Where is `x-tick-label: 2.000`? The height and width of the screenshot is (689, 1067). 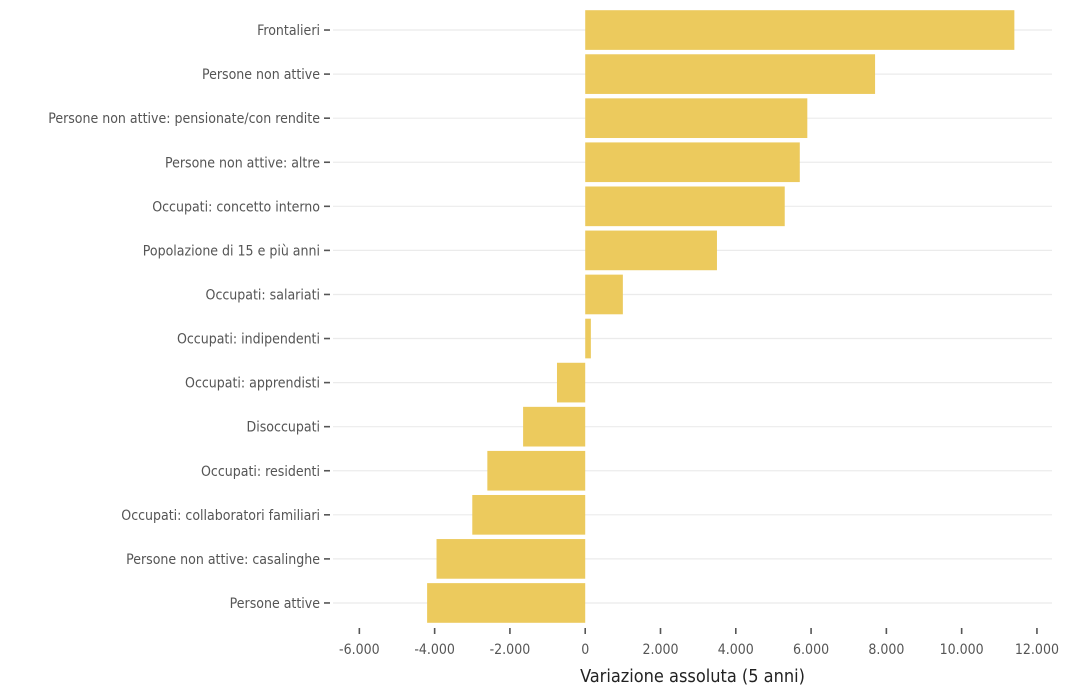 x-tick-label: 2.000 is located at coordinates (660, 650).